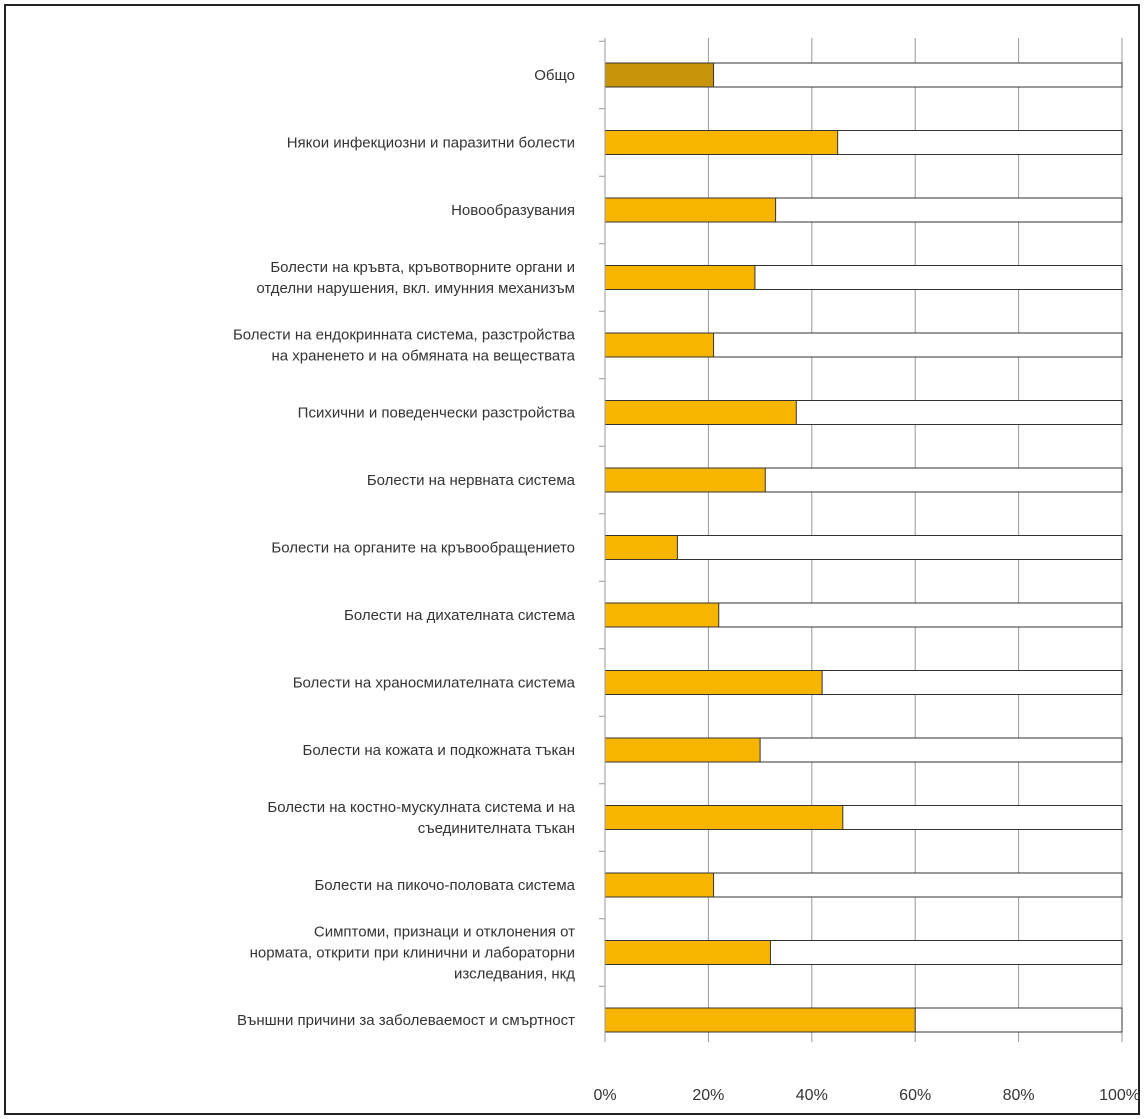 This screenshot has height=1119, width=1144. I want to click on category-label-line: Болести на кожата и подкожната тъкан, so click(439, 750).